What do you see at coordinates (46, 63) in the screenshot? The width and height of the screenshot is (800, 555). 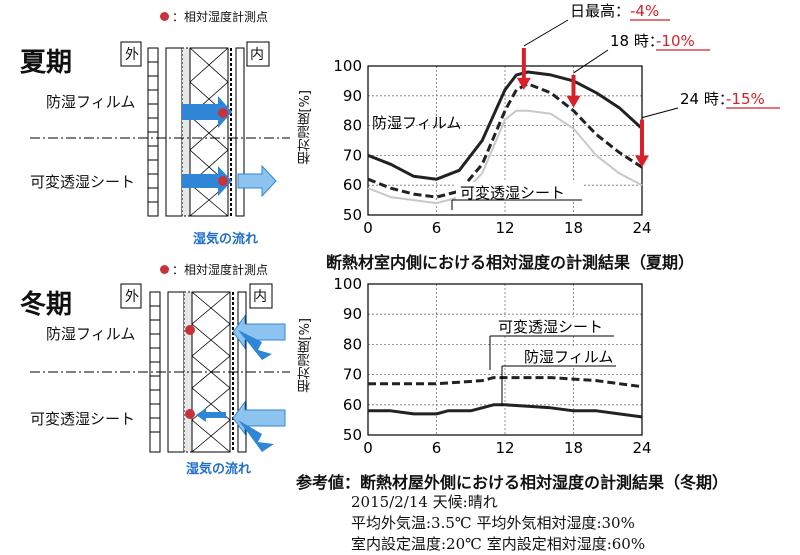 I see `summer-title: 夏期` at bounding box center [46, 63].